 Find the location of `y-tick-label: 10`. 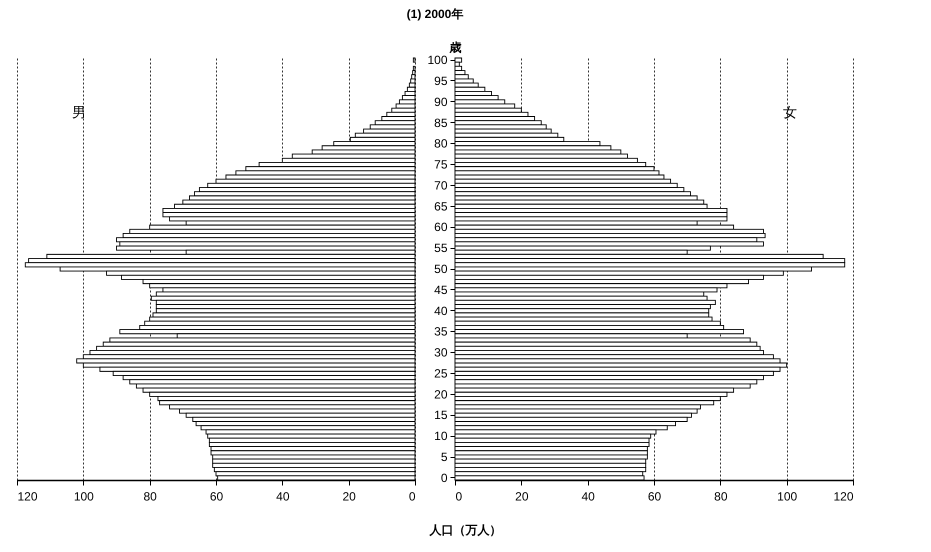

y-tick-label: 10 is located at coordinates (441, 436).